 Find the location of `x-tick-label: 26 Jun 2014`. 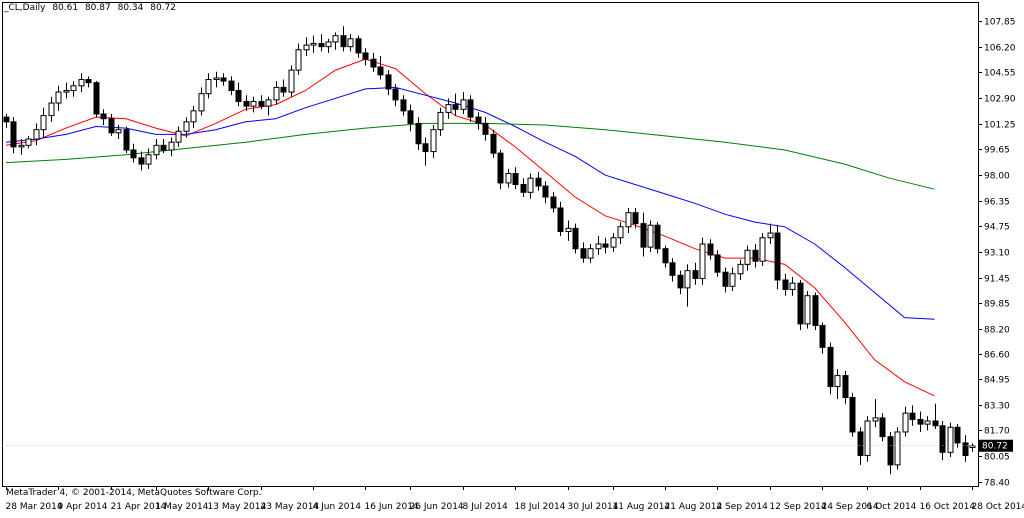

x-tick-label: 26 Jun 2014 is located at coordinates (437, 507).